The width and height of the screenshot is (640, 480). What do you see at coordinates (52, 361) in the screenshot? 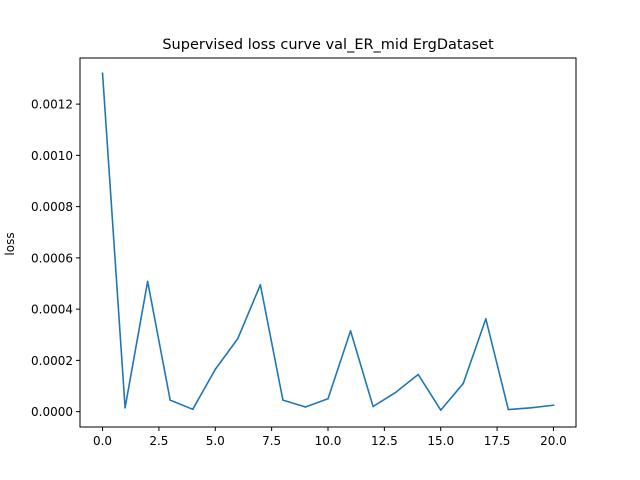
I see `y-tick-label: 0.0002` at bounding box center [52, 361].